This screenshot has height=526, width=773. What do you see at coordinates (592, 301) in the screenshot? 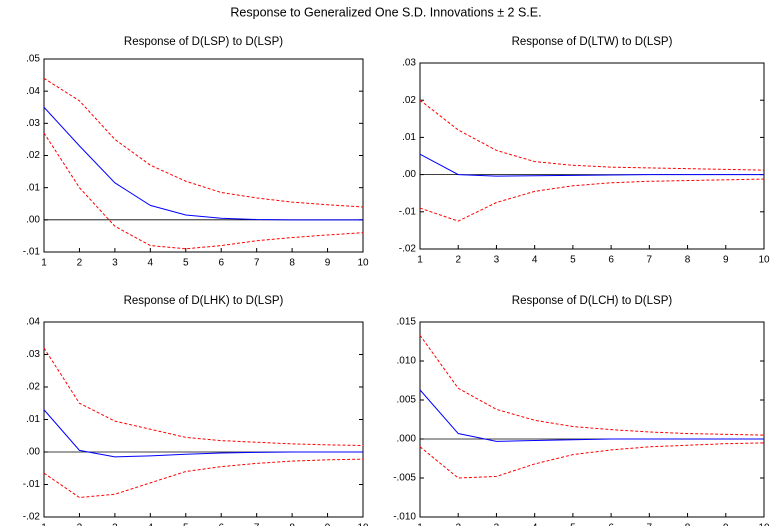
I see `panel-title: Response of D(LCH) to D(LSP)` at bounding box center [592, 301].